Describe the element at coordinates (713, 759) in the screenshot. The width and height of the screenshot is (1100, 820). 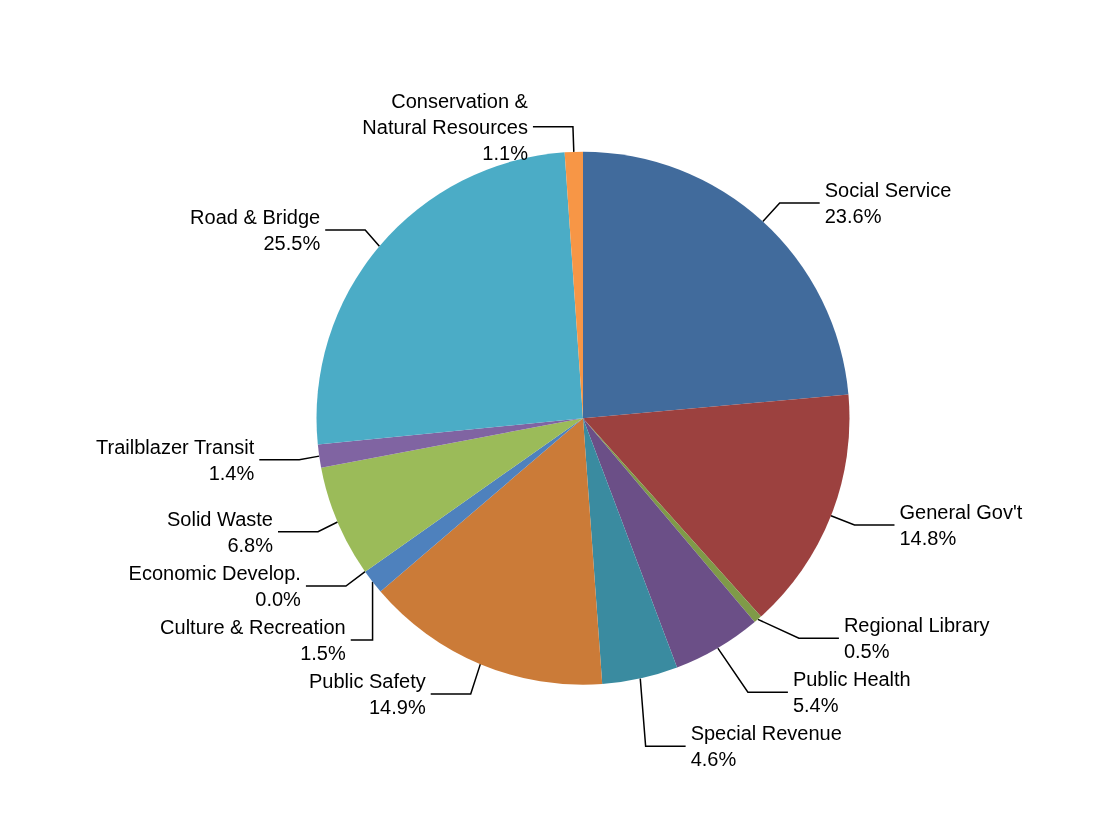
I see `data-label: 4.6%` at that location.